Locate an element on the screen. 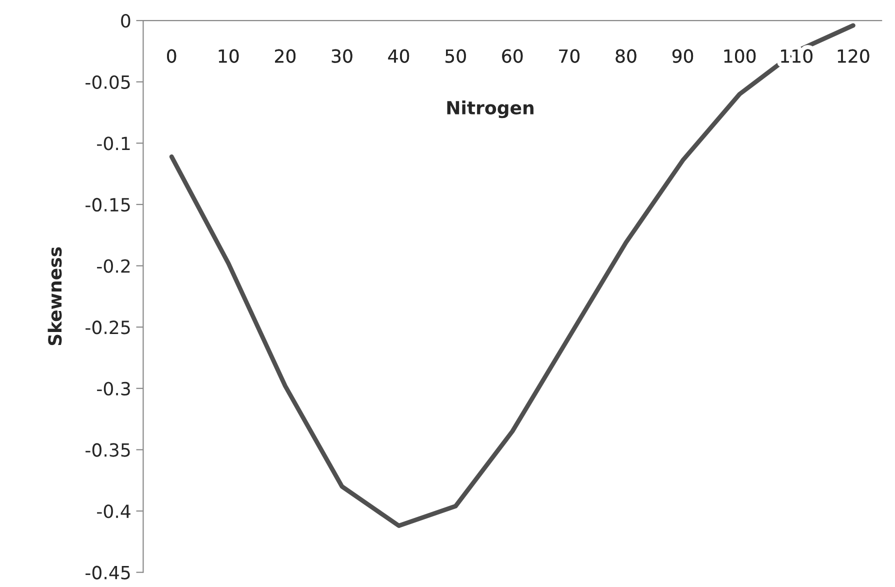  y-tick-label: -0.05 is located at coordinates (108, 82).